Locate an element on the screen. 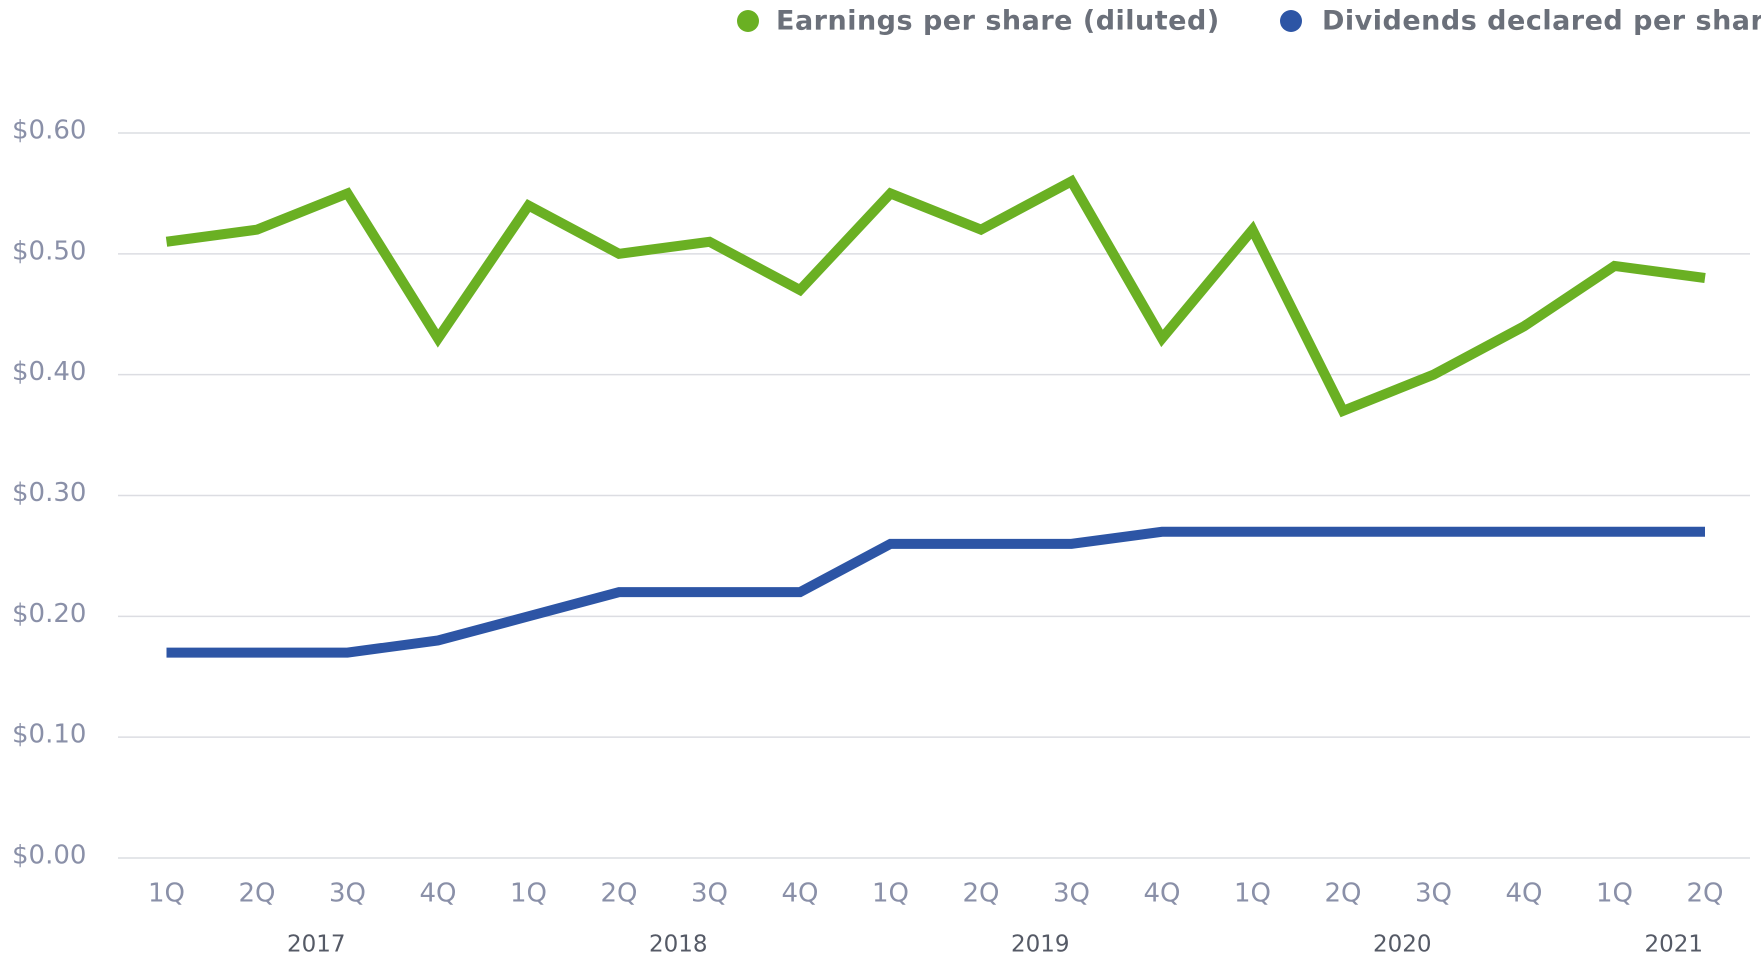  y-tick-label: $0.10 is located at coordinates (49, 735).